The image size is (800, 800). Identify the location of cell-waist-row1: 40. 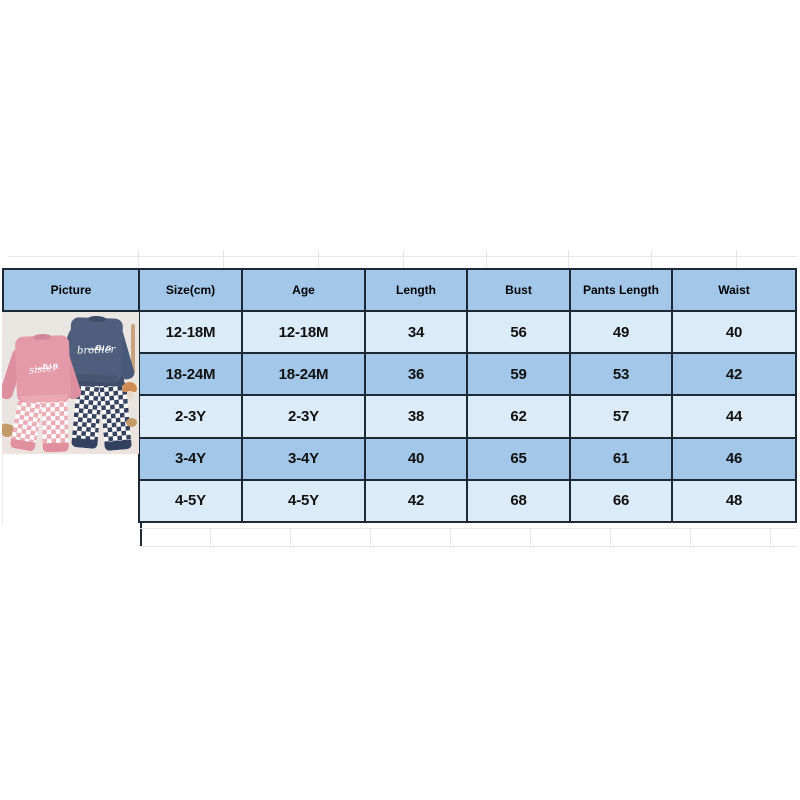
(735, 333).